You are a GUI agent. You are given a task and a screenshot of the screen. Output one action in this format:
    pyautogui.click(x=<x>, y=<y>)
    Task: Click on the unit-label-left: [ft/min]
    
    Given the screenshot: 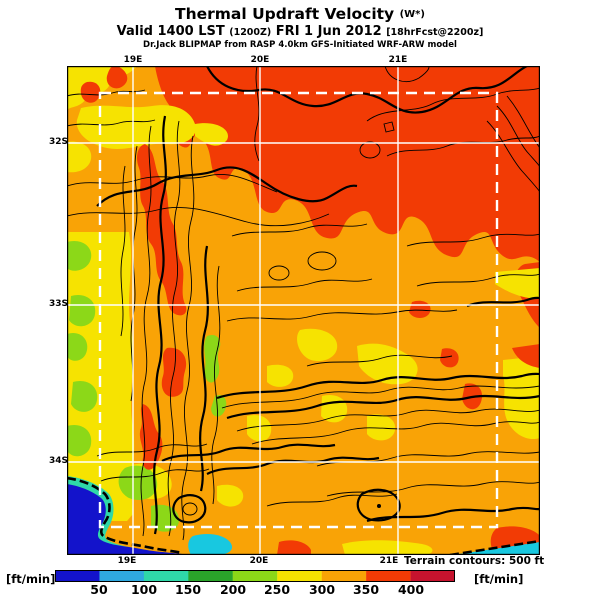 What is the action you would take?
    pyautogui.click(x=31, y=579)
    